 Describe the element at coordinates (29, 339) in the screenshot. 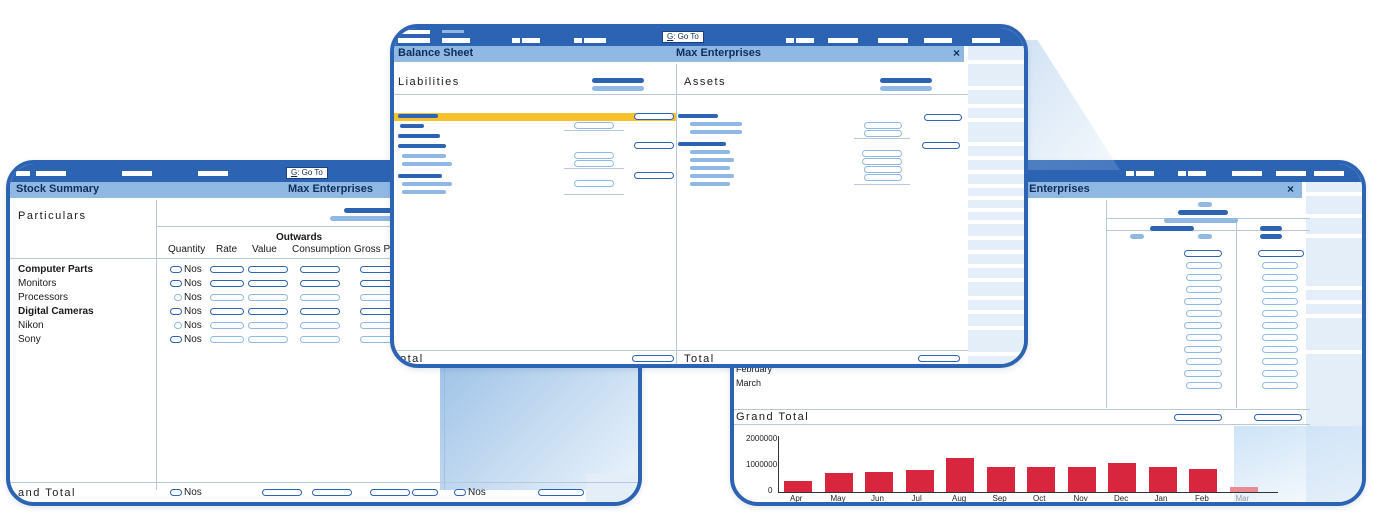

I see `table-row: Sony` at that location.